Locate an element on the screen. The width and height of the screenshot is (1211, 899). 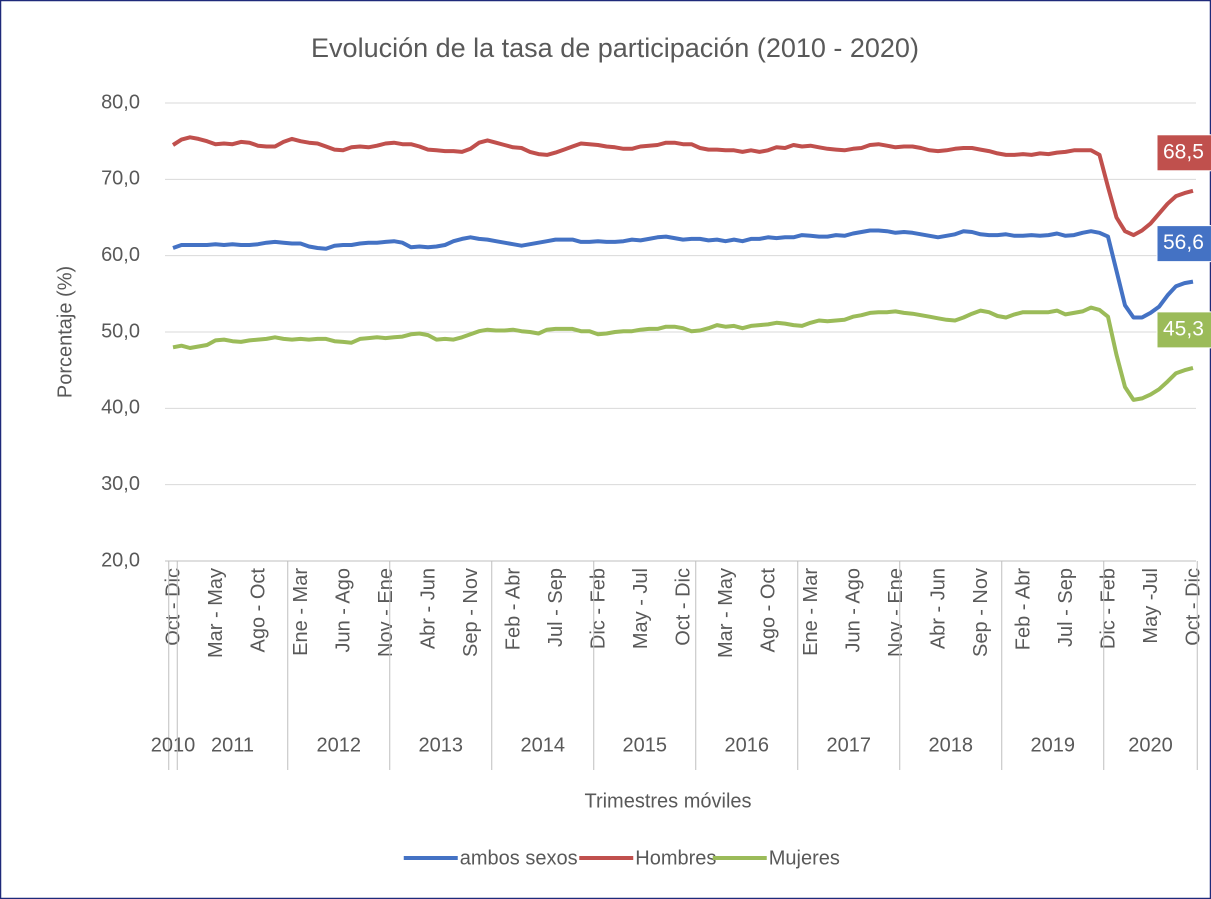
year-label: 2011 is located at coordinates (232, 745).